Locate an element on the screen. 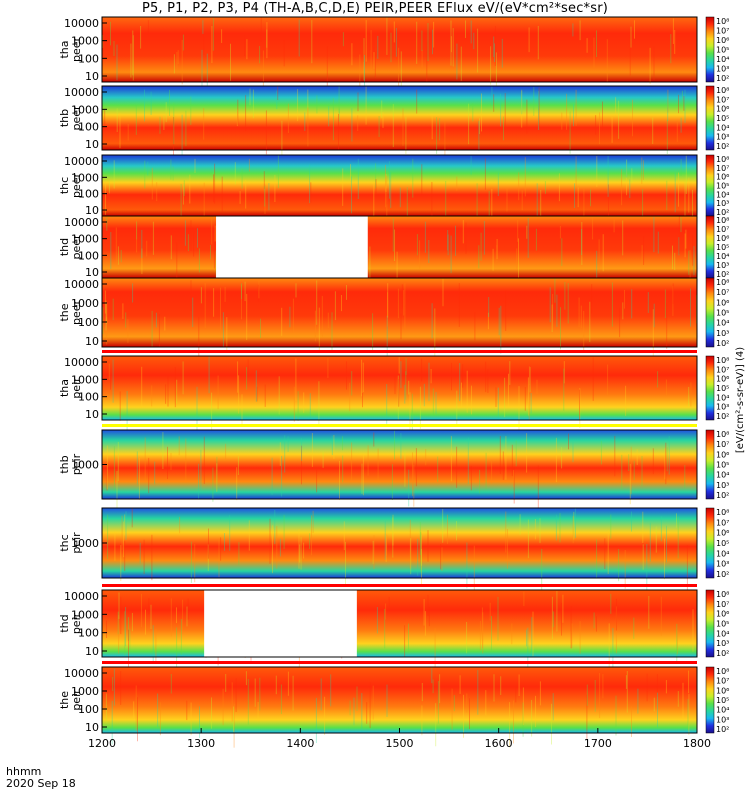 This screenshot has width=750, height=800. y-axis-label: peer is located at coordinates (76, 118).